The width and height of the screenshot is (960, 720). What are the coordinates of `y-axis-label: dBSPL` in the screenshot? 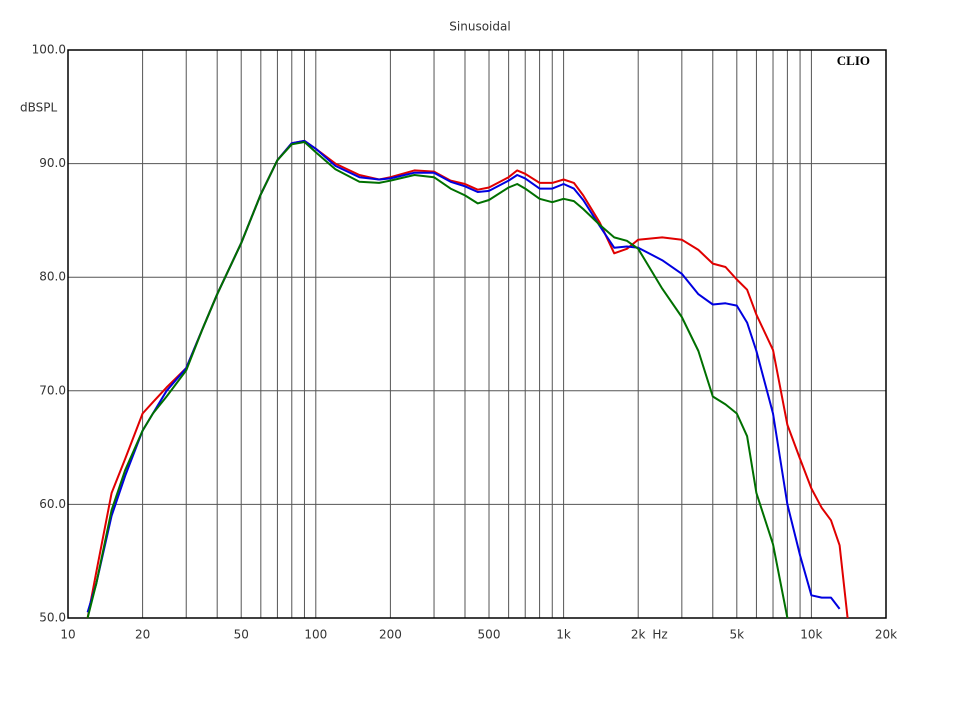 It's located at (38, 108).